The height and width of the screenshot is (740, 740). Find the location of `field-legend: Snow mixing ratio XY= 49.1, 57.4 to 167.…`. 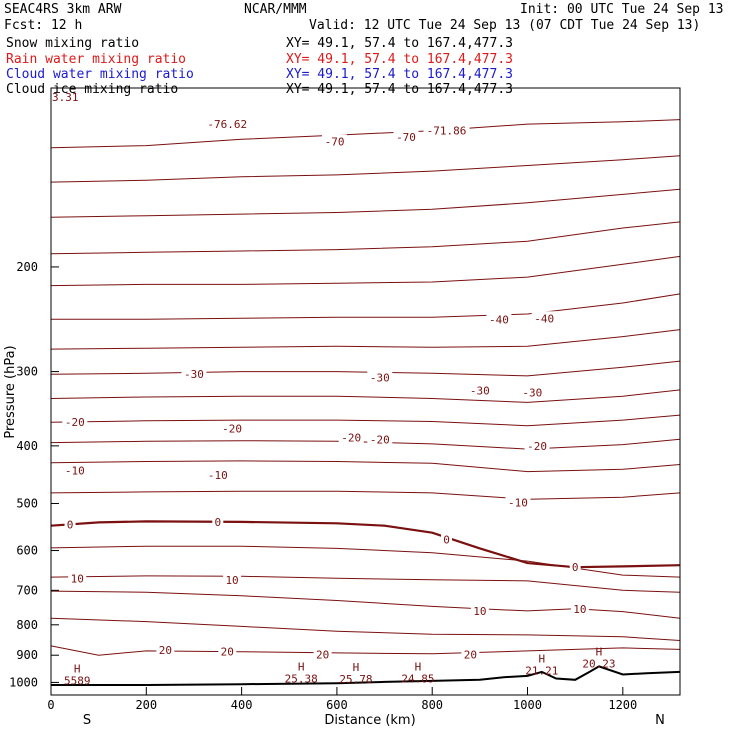

field-legend: Snow mixing ratio XY= 49.1, 57.4 to 167.… is located at coordinates (259, 66).